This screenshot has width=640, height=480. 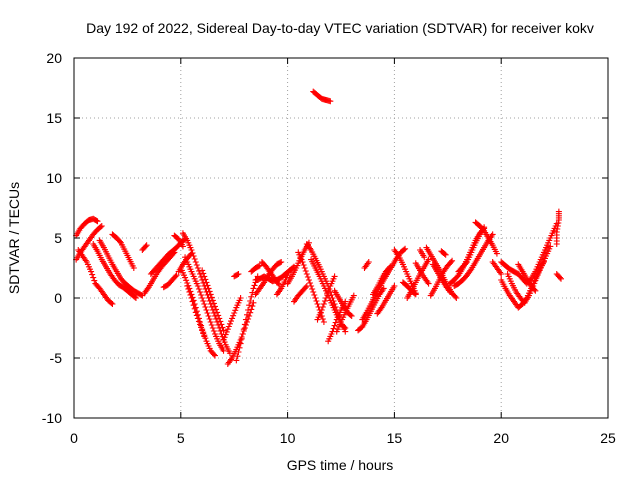 I want to click on y-tick-label: 5, so click(x=58, y=238).